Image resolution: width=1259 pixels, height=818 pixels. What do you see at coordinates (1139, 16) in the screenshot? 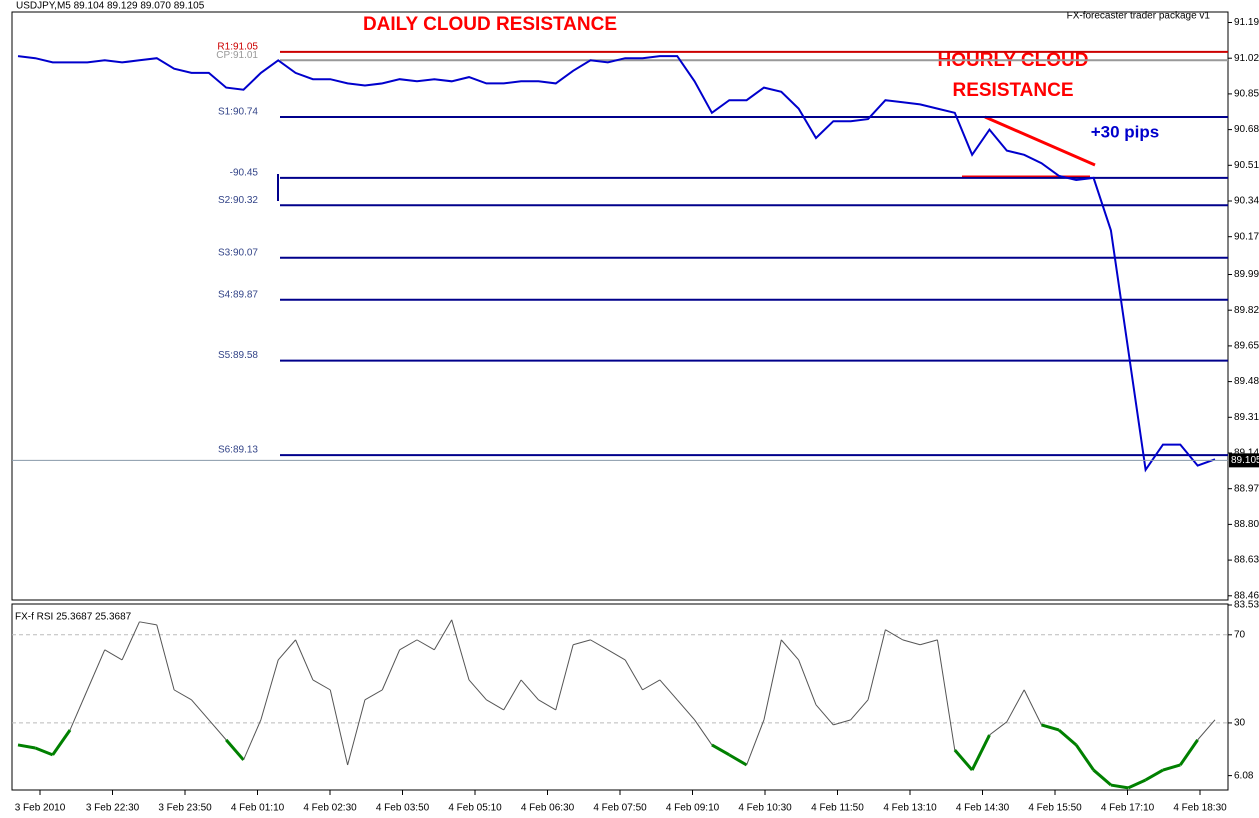
I see `header-right: FX-forecaster trader package v1` at bounding box center [1139, 16].